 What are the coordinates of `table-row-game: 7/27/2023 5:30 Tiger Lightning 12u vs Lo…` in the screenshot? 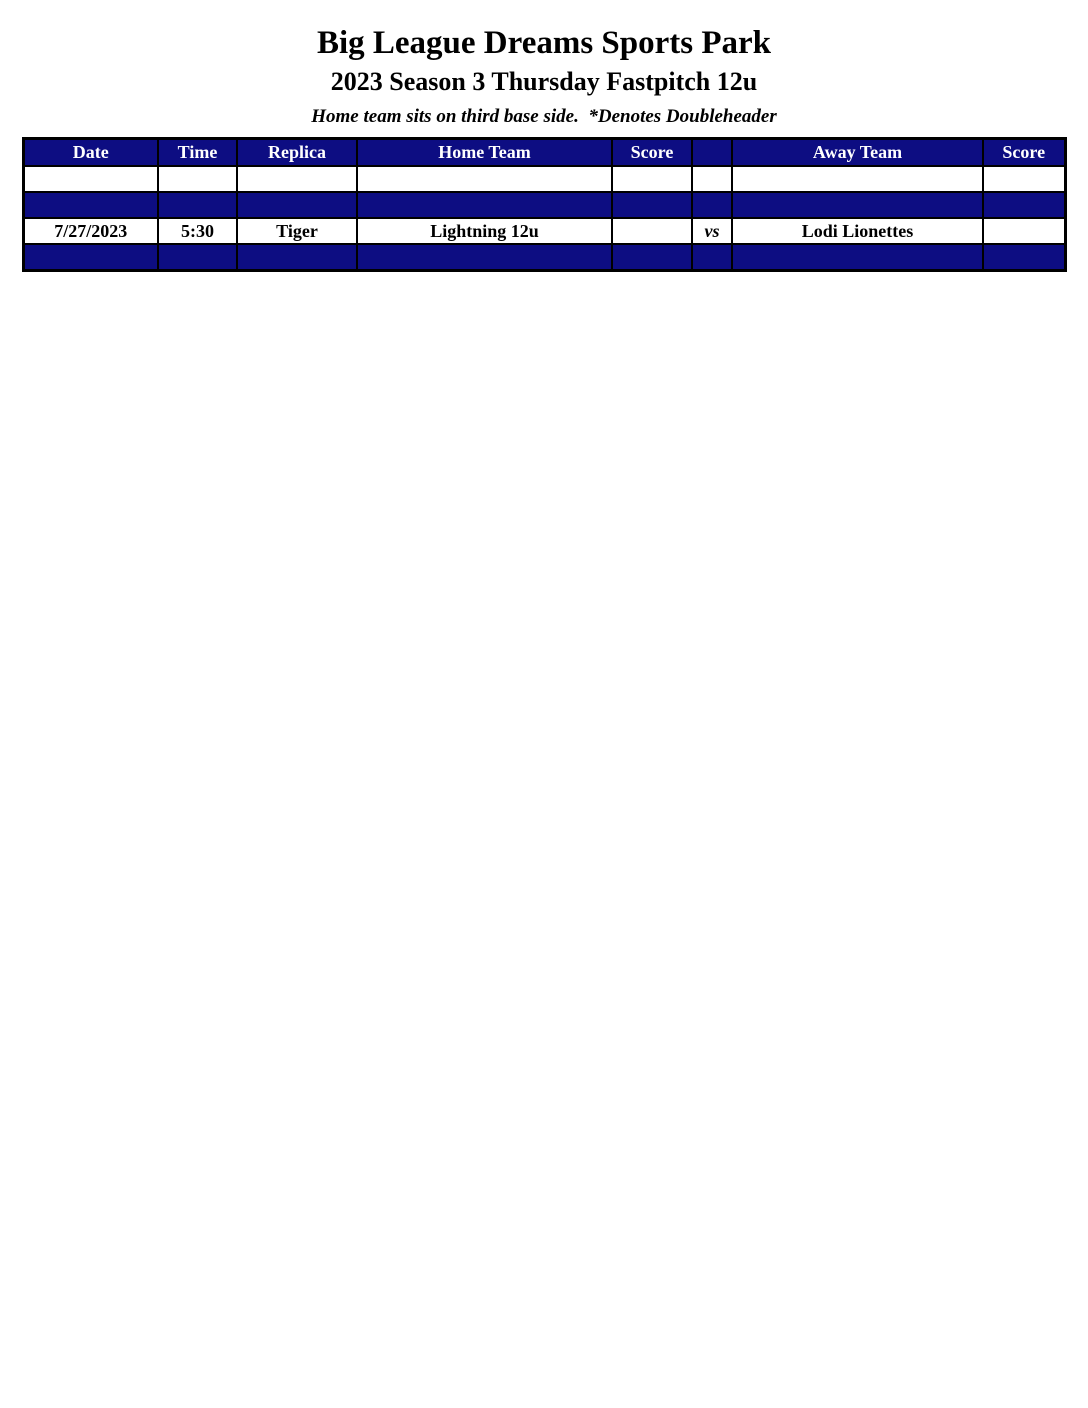 It's located at (544, 231).